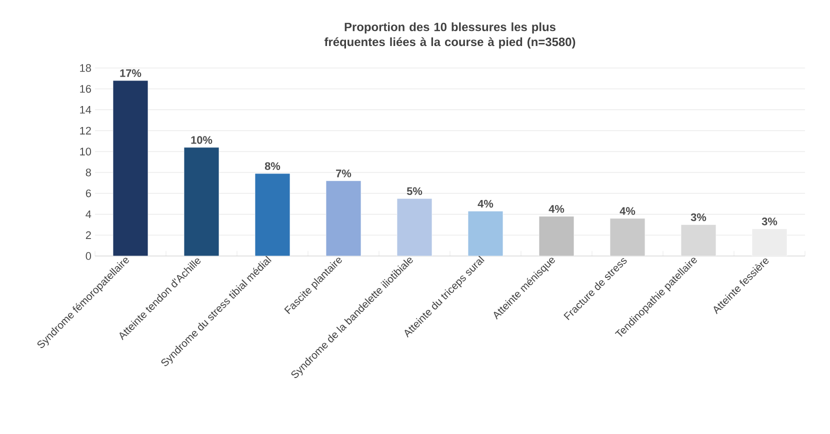  I want to click on y-tick-label: 2, so click(88, 235).